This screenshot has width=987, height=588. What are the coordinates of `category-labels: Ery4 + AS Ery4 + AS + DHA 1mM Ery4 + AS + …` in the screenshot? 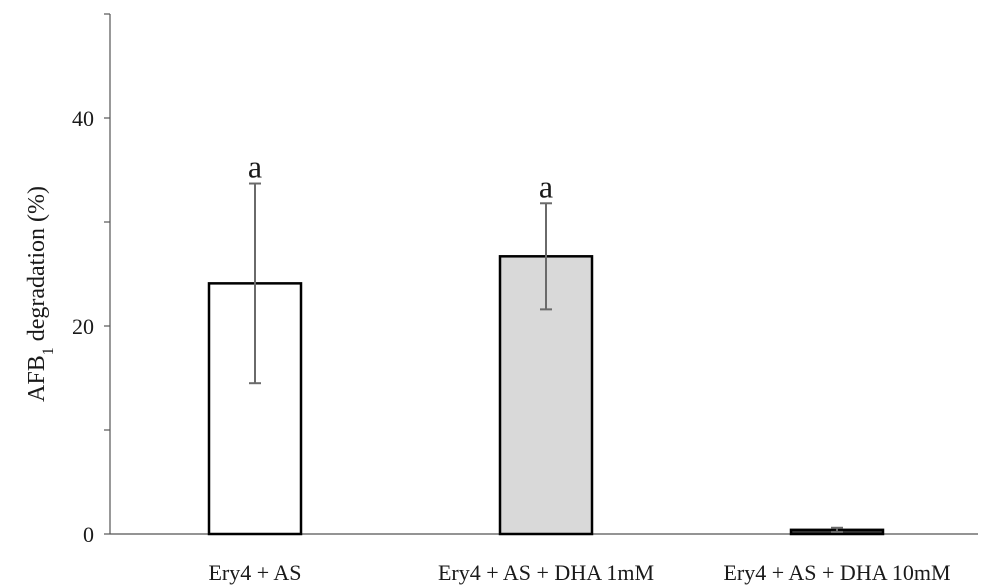 It's located at (579, 572).